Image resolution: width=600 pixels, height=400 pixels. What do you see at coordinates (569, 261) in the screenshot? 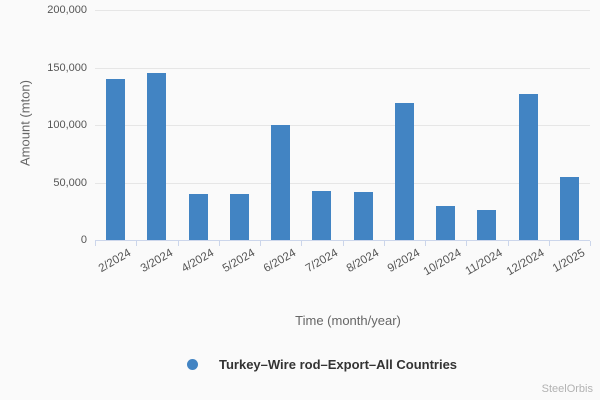
I see `x-axis-tick-label: 1/2025` at bounding box center [569, 261].